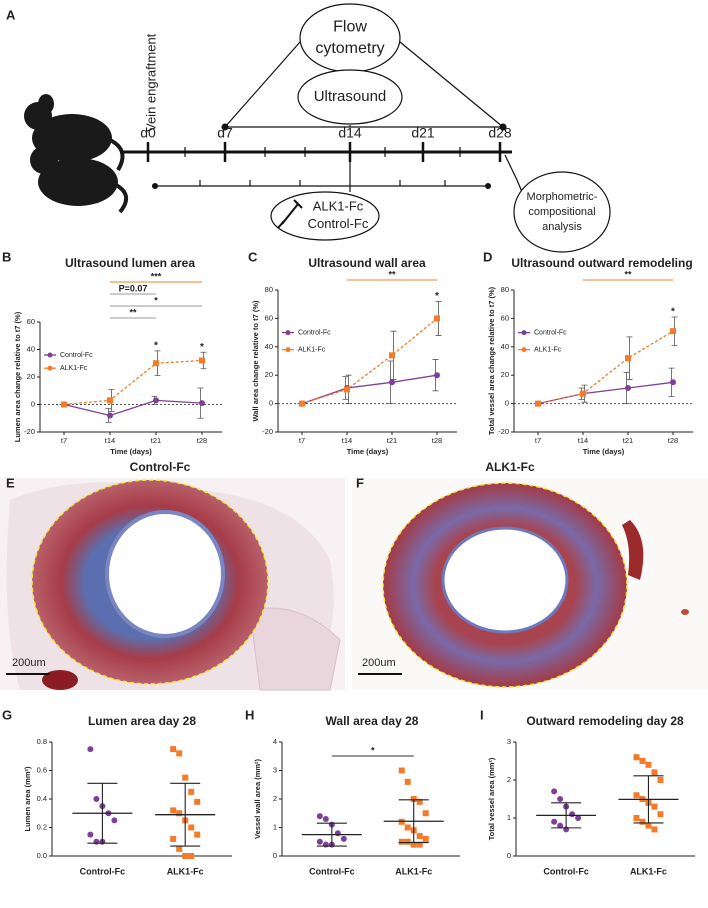  What do you see at coordinates (392, 440) in the screenshot?
I see `x-tick-label: t21` at bounding box center [392, 440].